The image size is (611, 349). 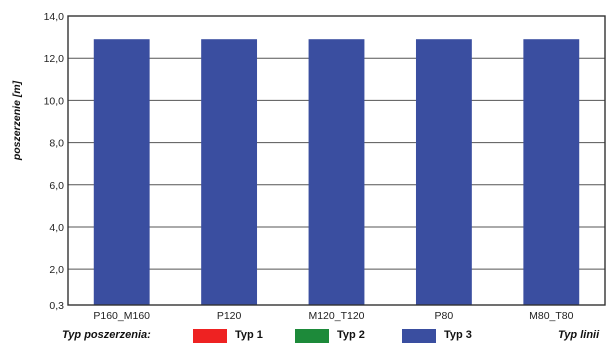 I want to click on legend-title: Typ poszerzenia:, so click(x=106, y=335).